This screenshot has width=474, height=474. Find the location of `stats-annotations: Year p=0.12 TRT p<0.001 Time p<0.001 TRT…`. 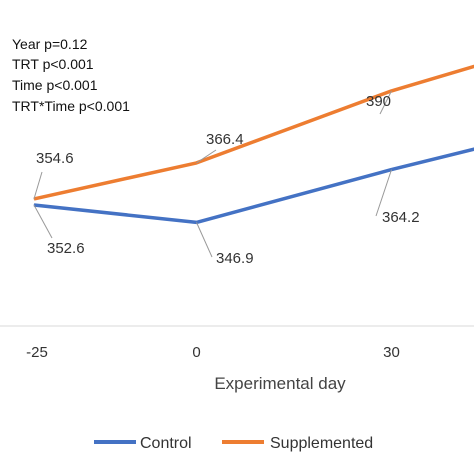

stats-annotations: Year p=0.12 TRT p<0.001 Time p<0.001 TRT… is located at coordinates (71, 75).